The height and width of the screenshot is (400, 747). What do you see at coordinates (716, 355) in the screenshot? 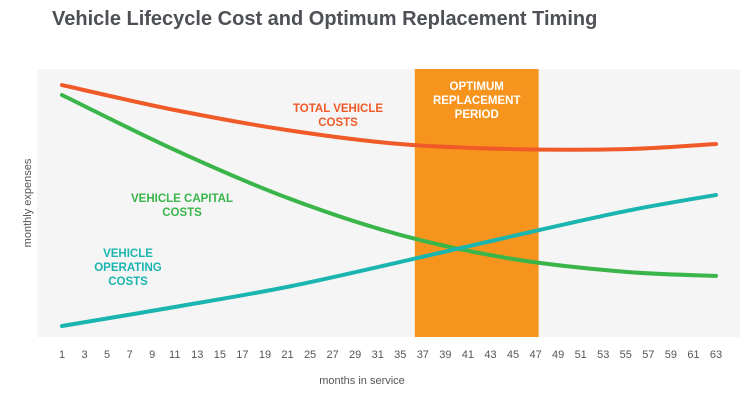
I see `x-tick-label: 63` at bounding box center [716, 355].